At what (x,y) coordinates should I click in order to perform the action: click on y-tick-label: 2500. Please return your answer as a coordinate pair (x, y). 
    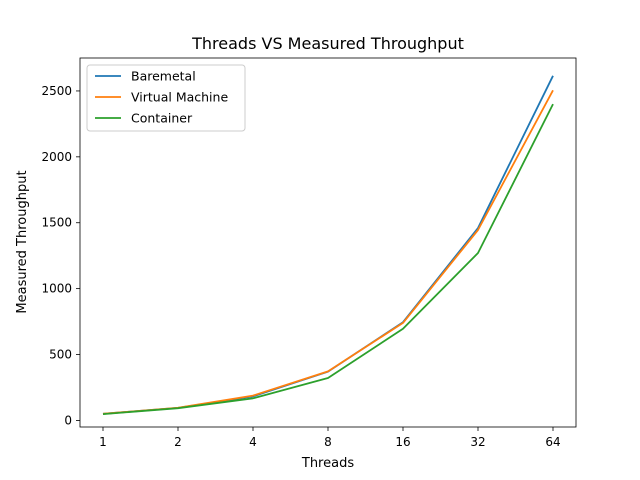
    Looking at the image, I should click on (56, 91).